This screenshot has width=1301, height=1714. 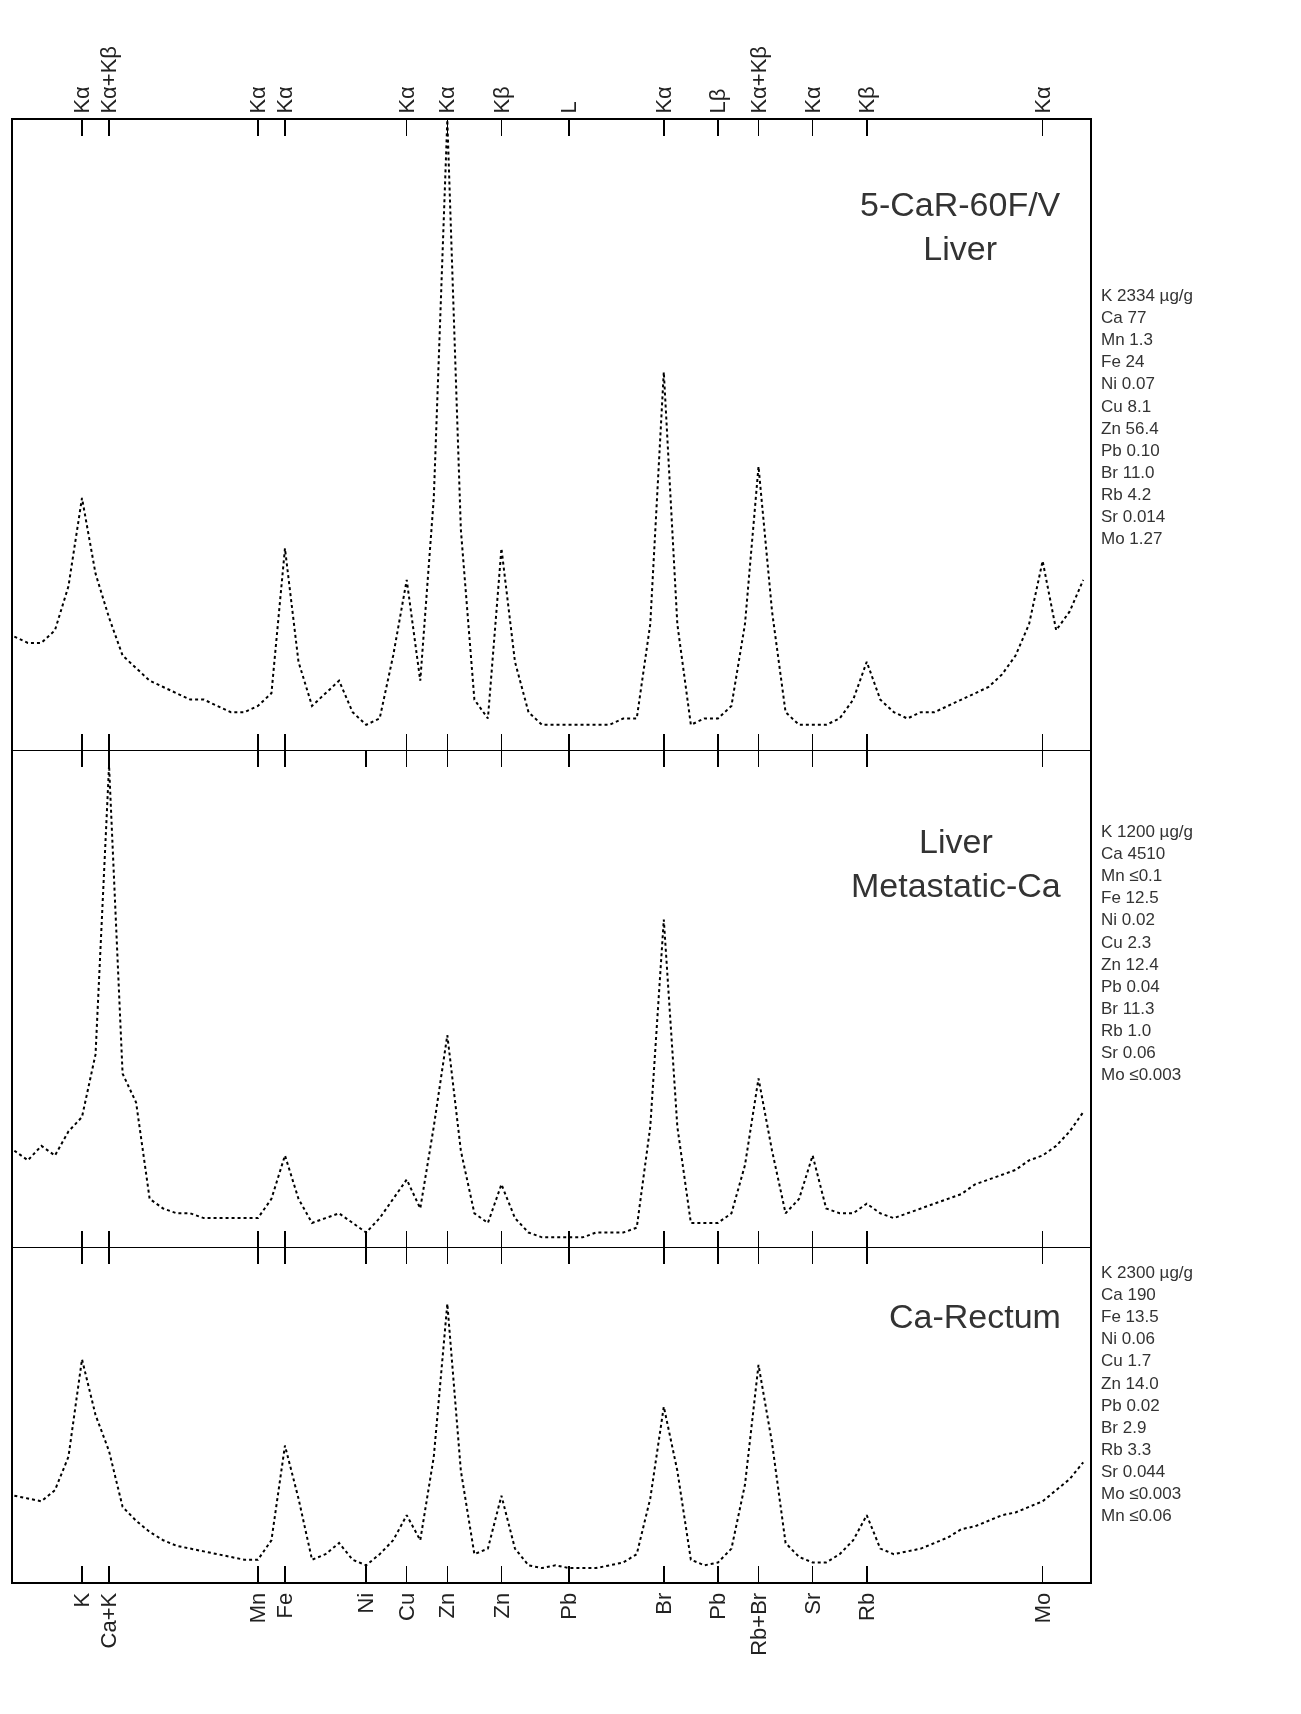 I want to click on x-tick-label: Ni, so click(x=366, y=1603).